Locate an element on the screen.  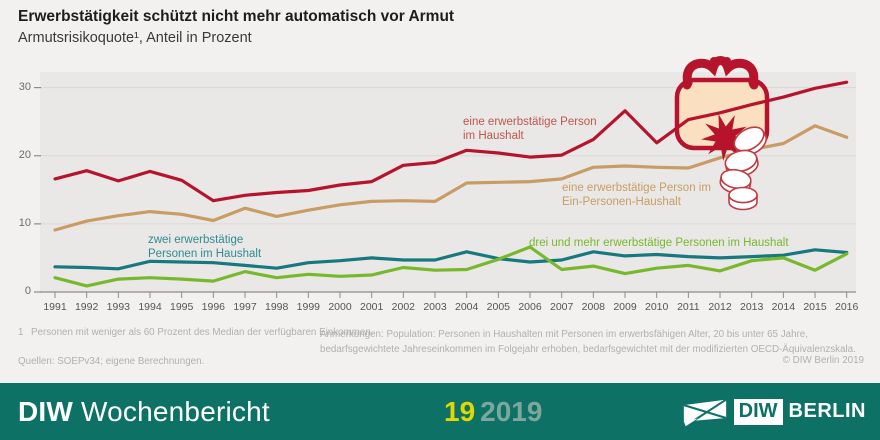
diw-emblem-icon is located at coordinates (705, 412).